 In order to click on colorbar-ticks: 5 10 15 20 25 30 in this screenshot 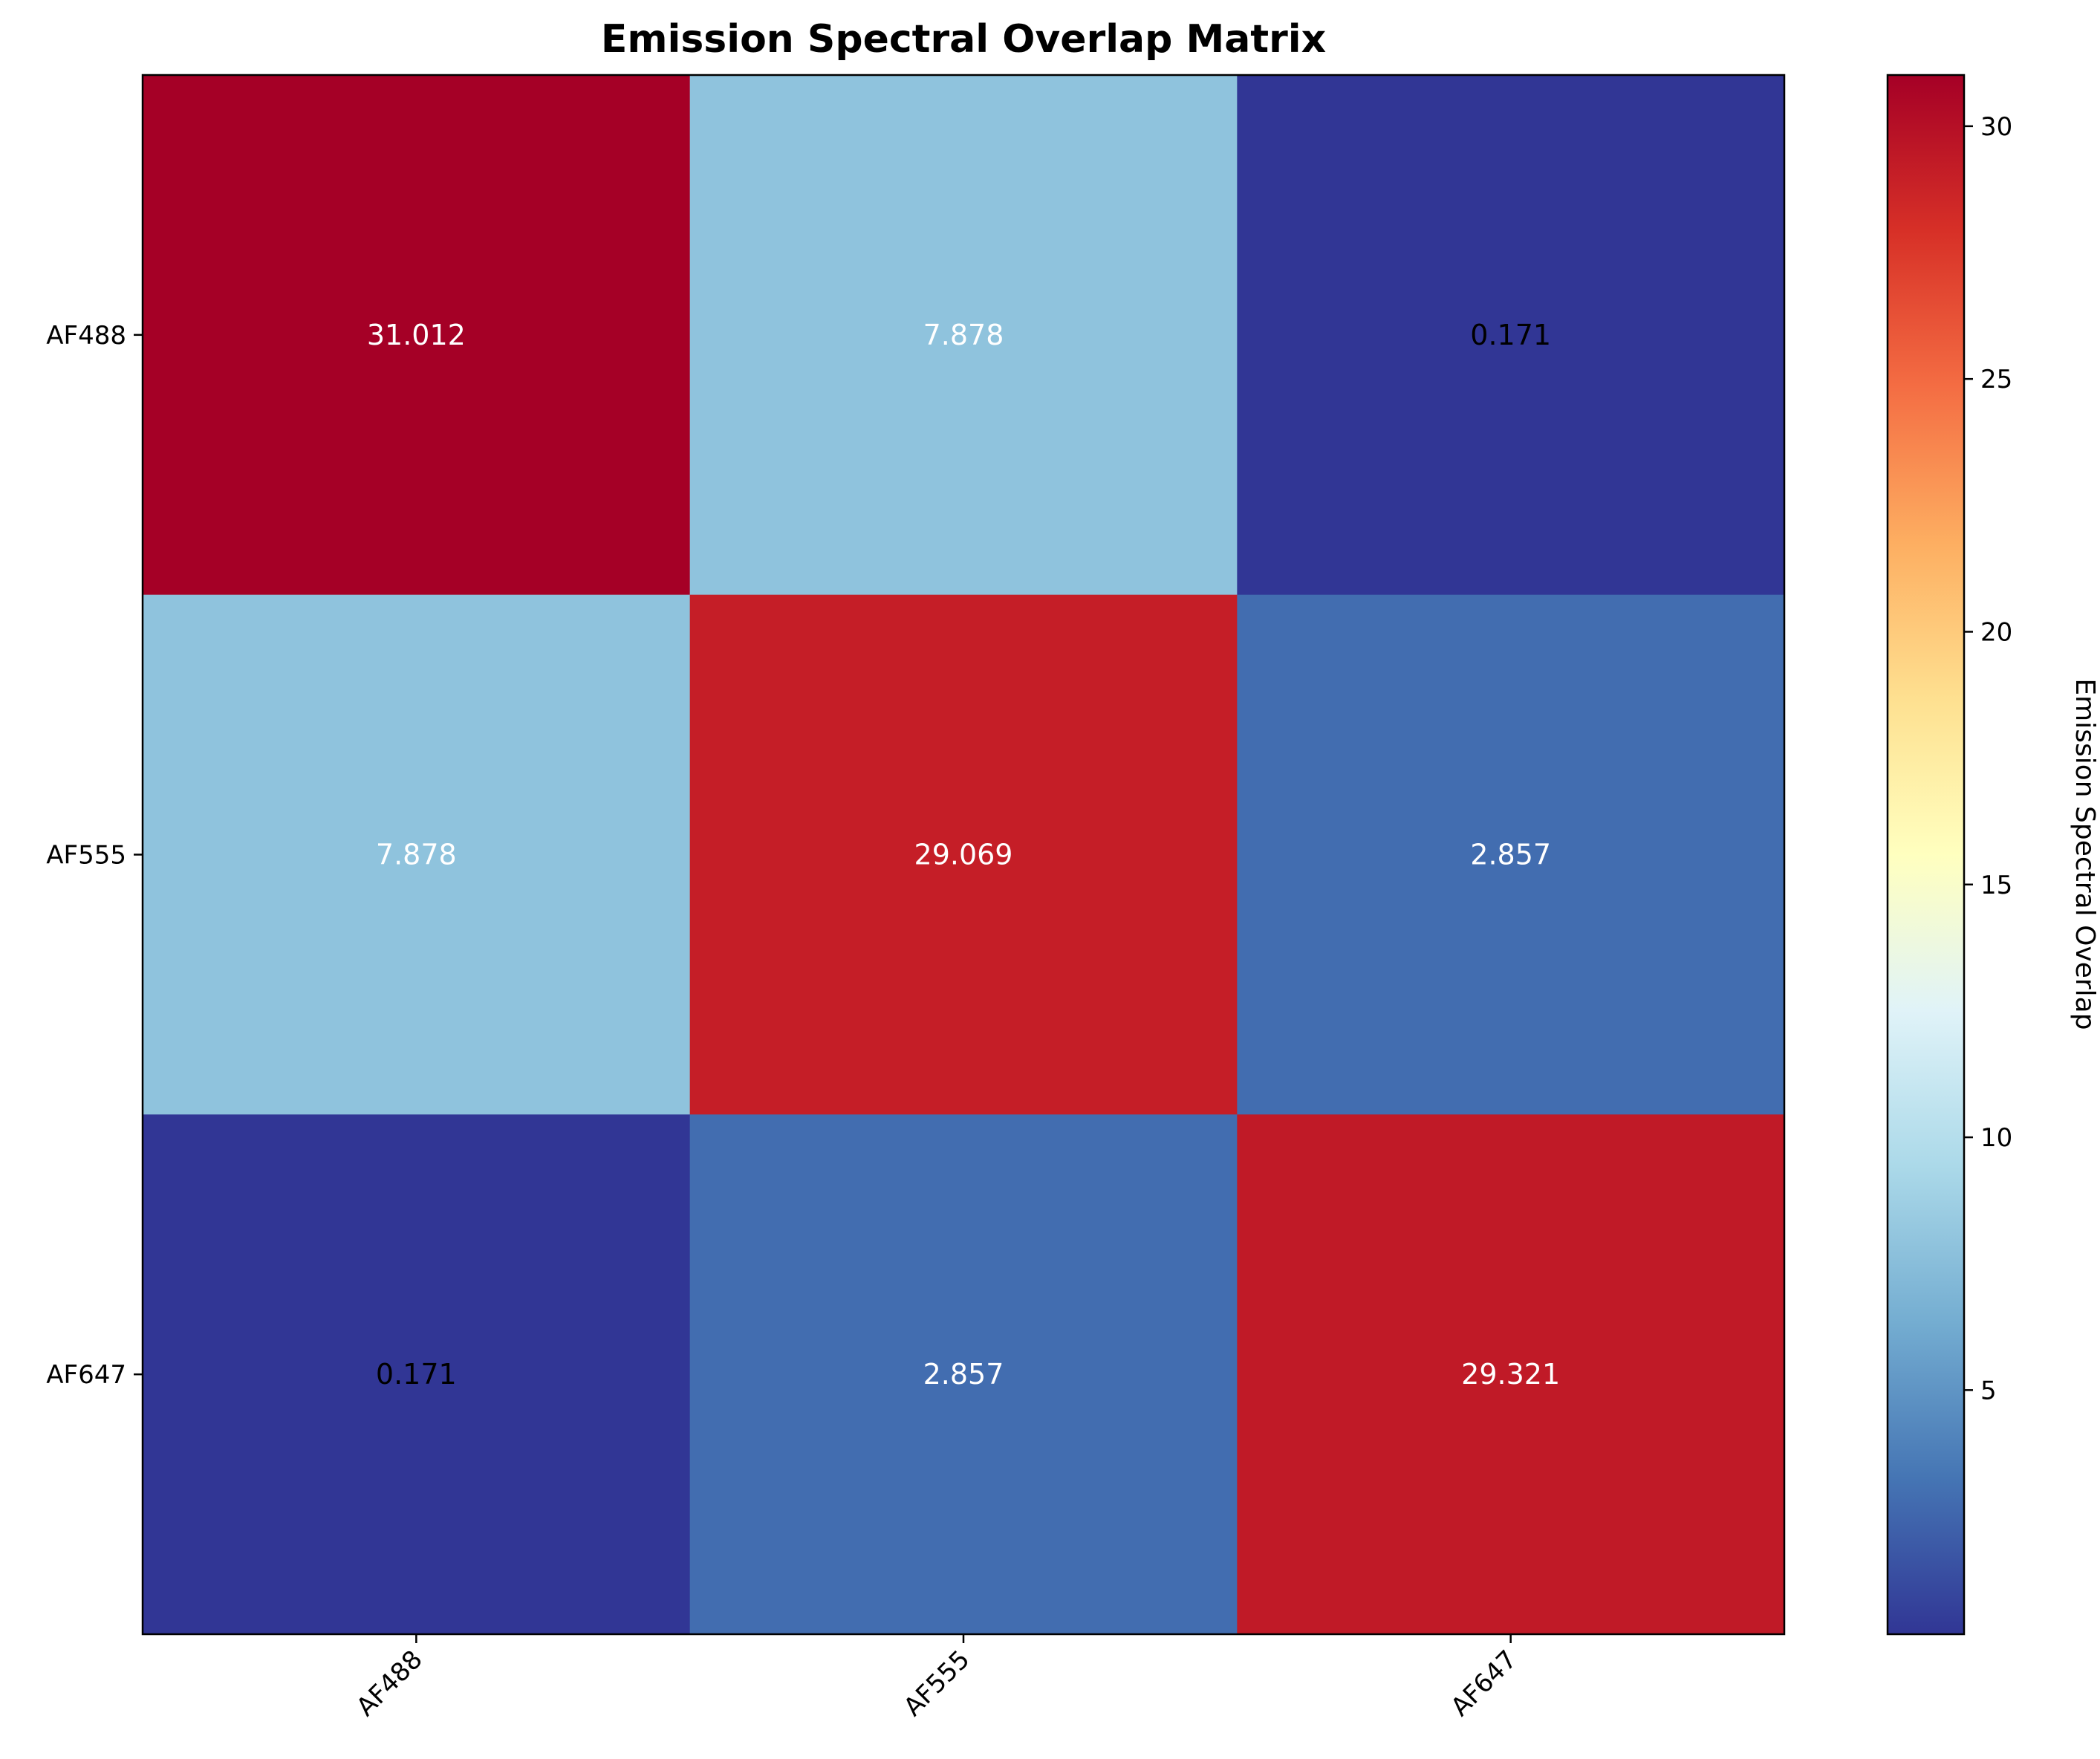, I will do `click(1988, 758)`.